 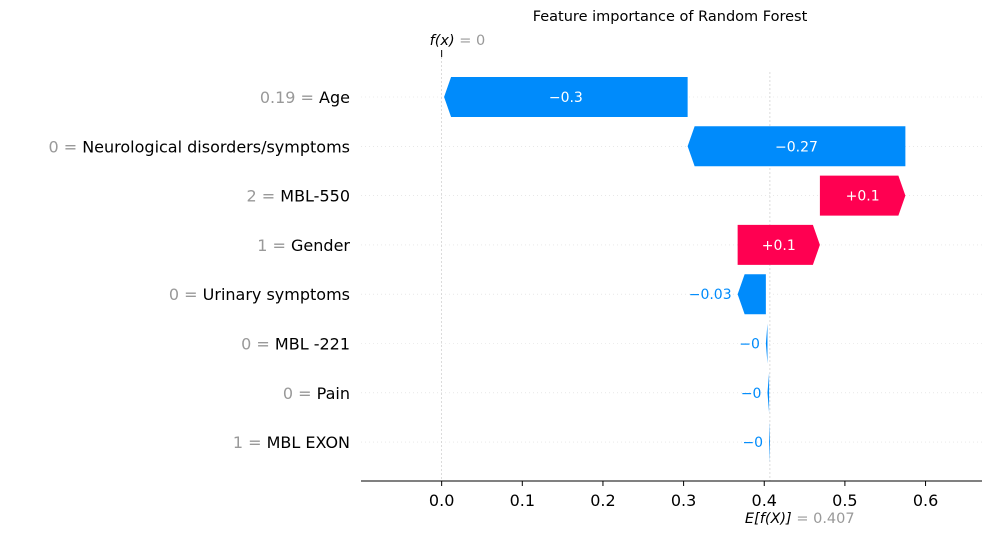 I want to click on efx-marker: E[f(X)] = 0.407, so click(x=800, y=519).